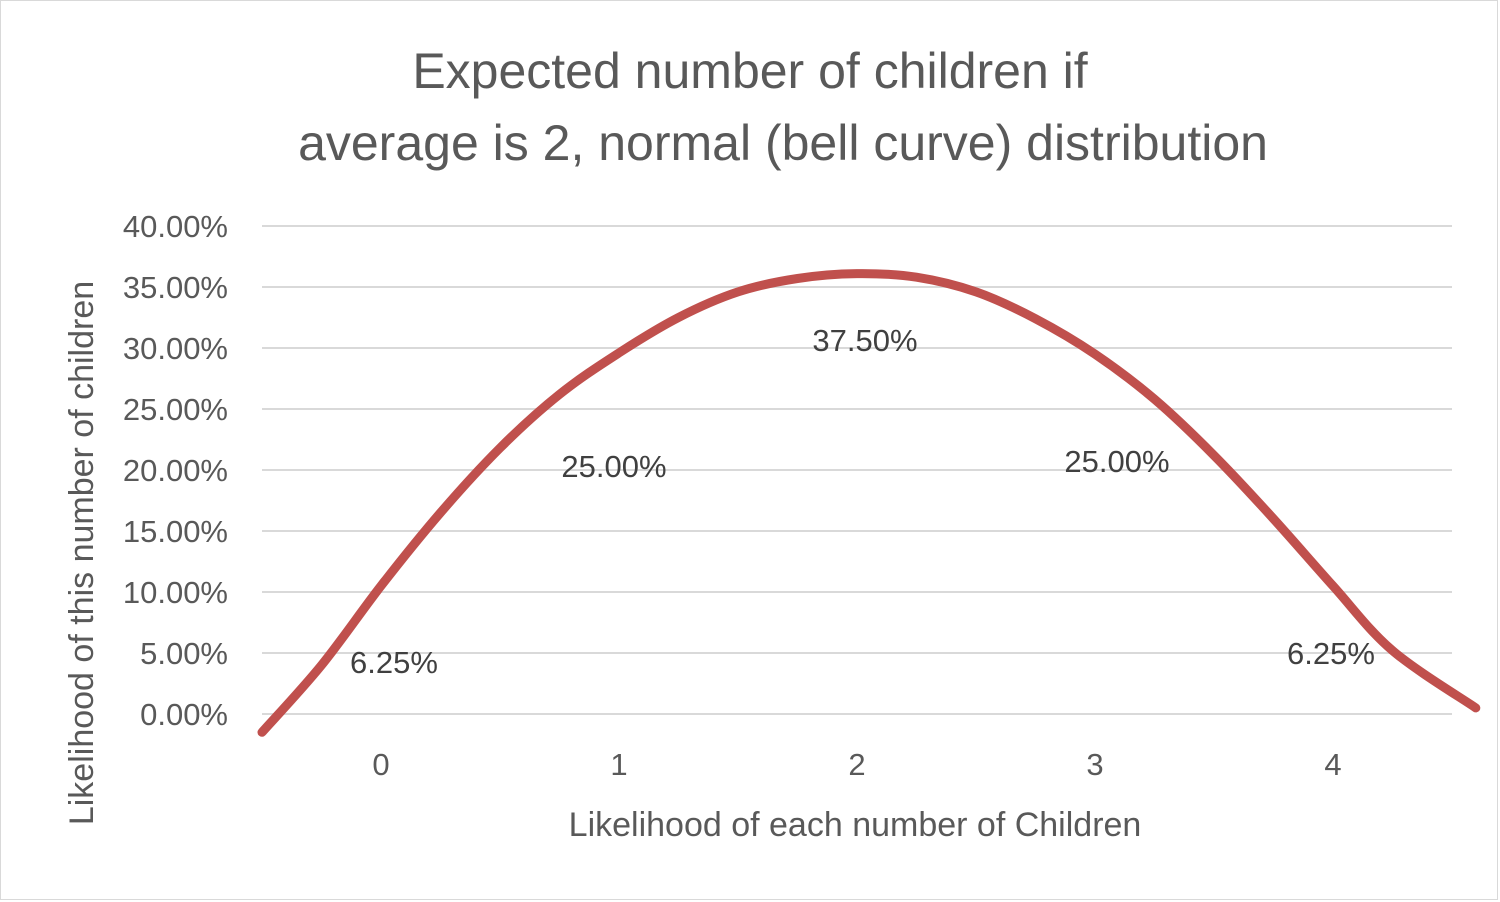 The height and width of the screenshot is (902, 1500). I want to click on chart-title-line-1: Expected number of children if, so click(749, 71).